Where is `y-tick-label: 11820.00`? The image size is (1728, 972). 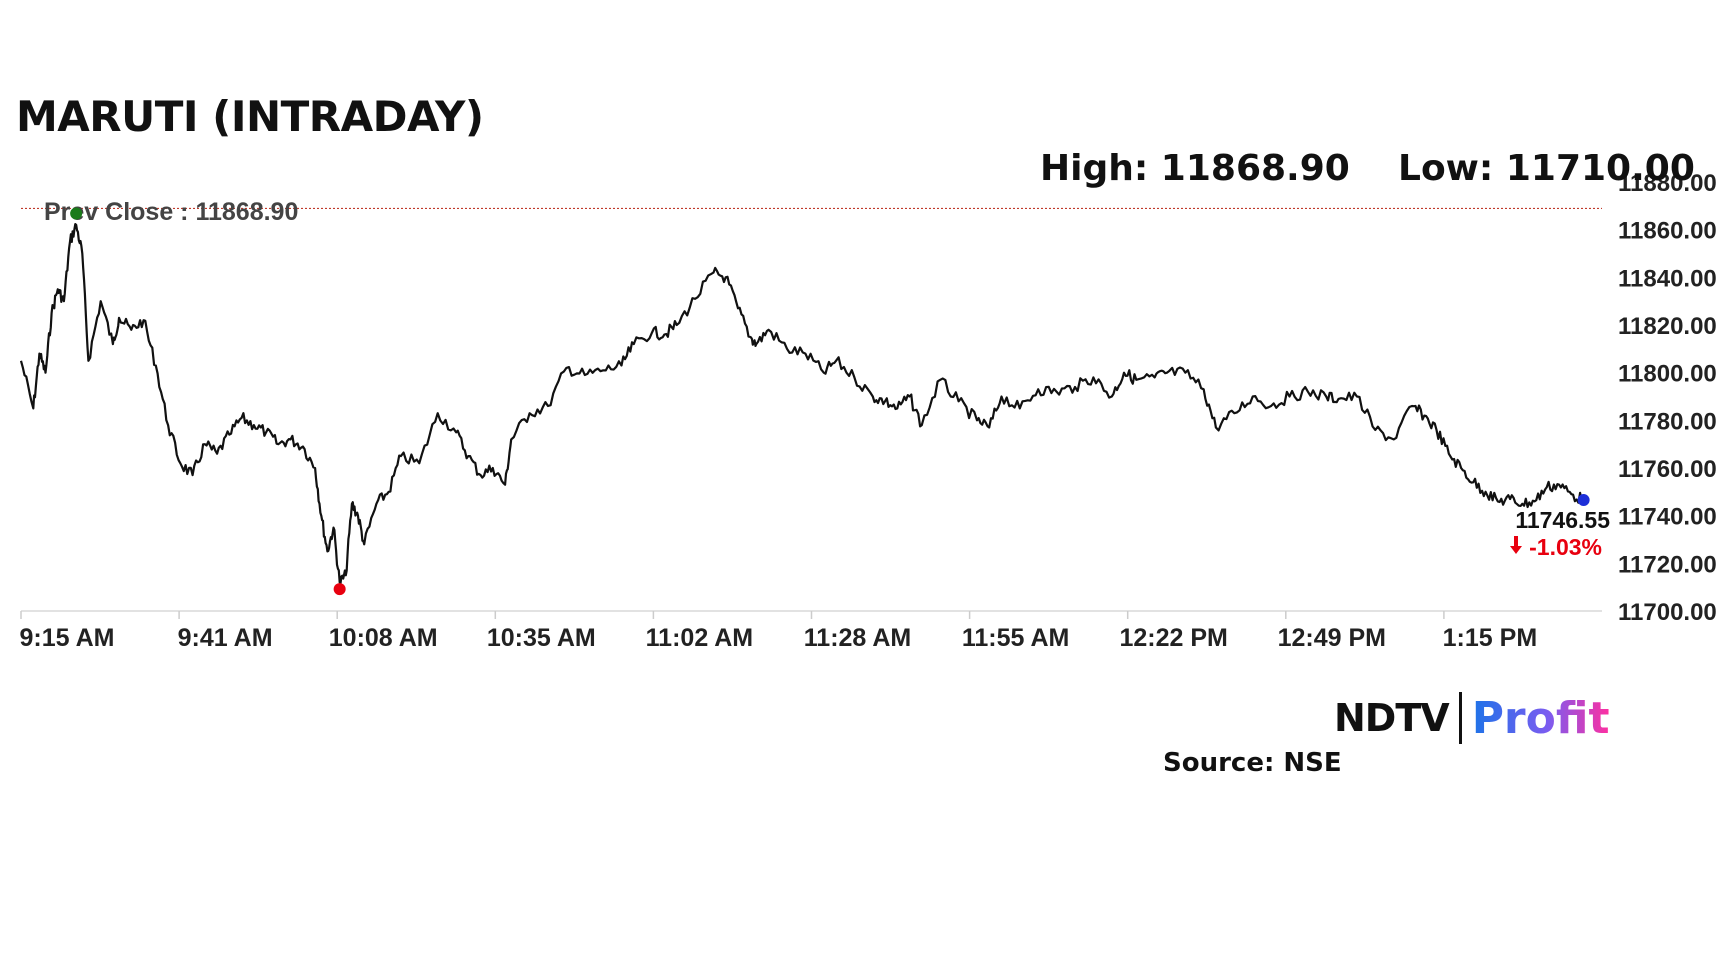 y-tick-label: 11820.00 is located at coordinates (1667, 326).